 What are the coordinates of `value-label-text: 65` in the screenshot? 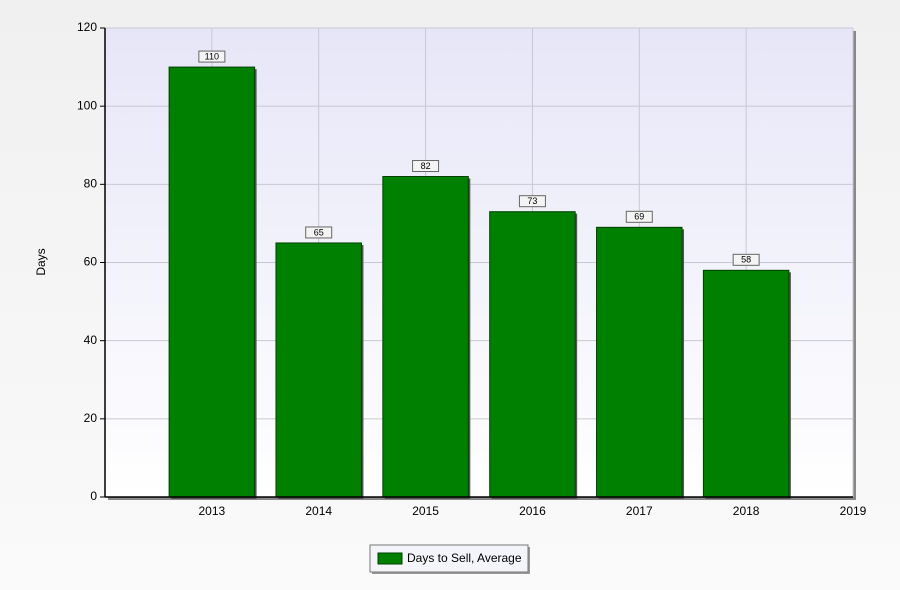 It's located at (319, 232).